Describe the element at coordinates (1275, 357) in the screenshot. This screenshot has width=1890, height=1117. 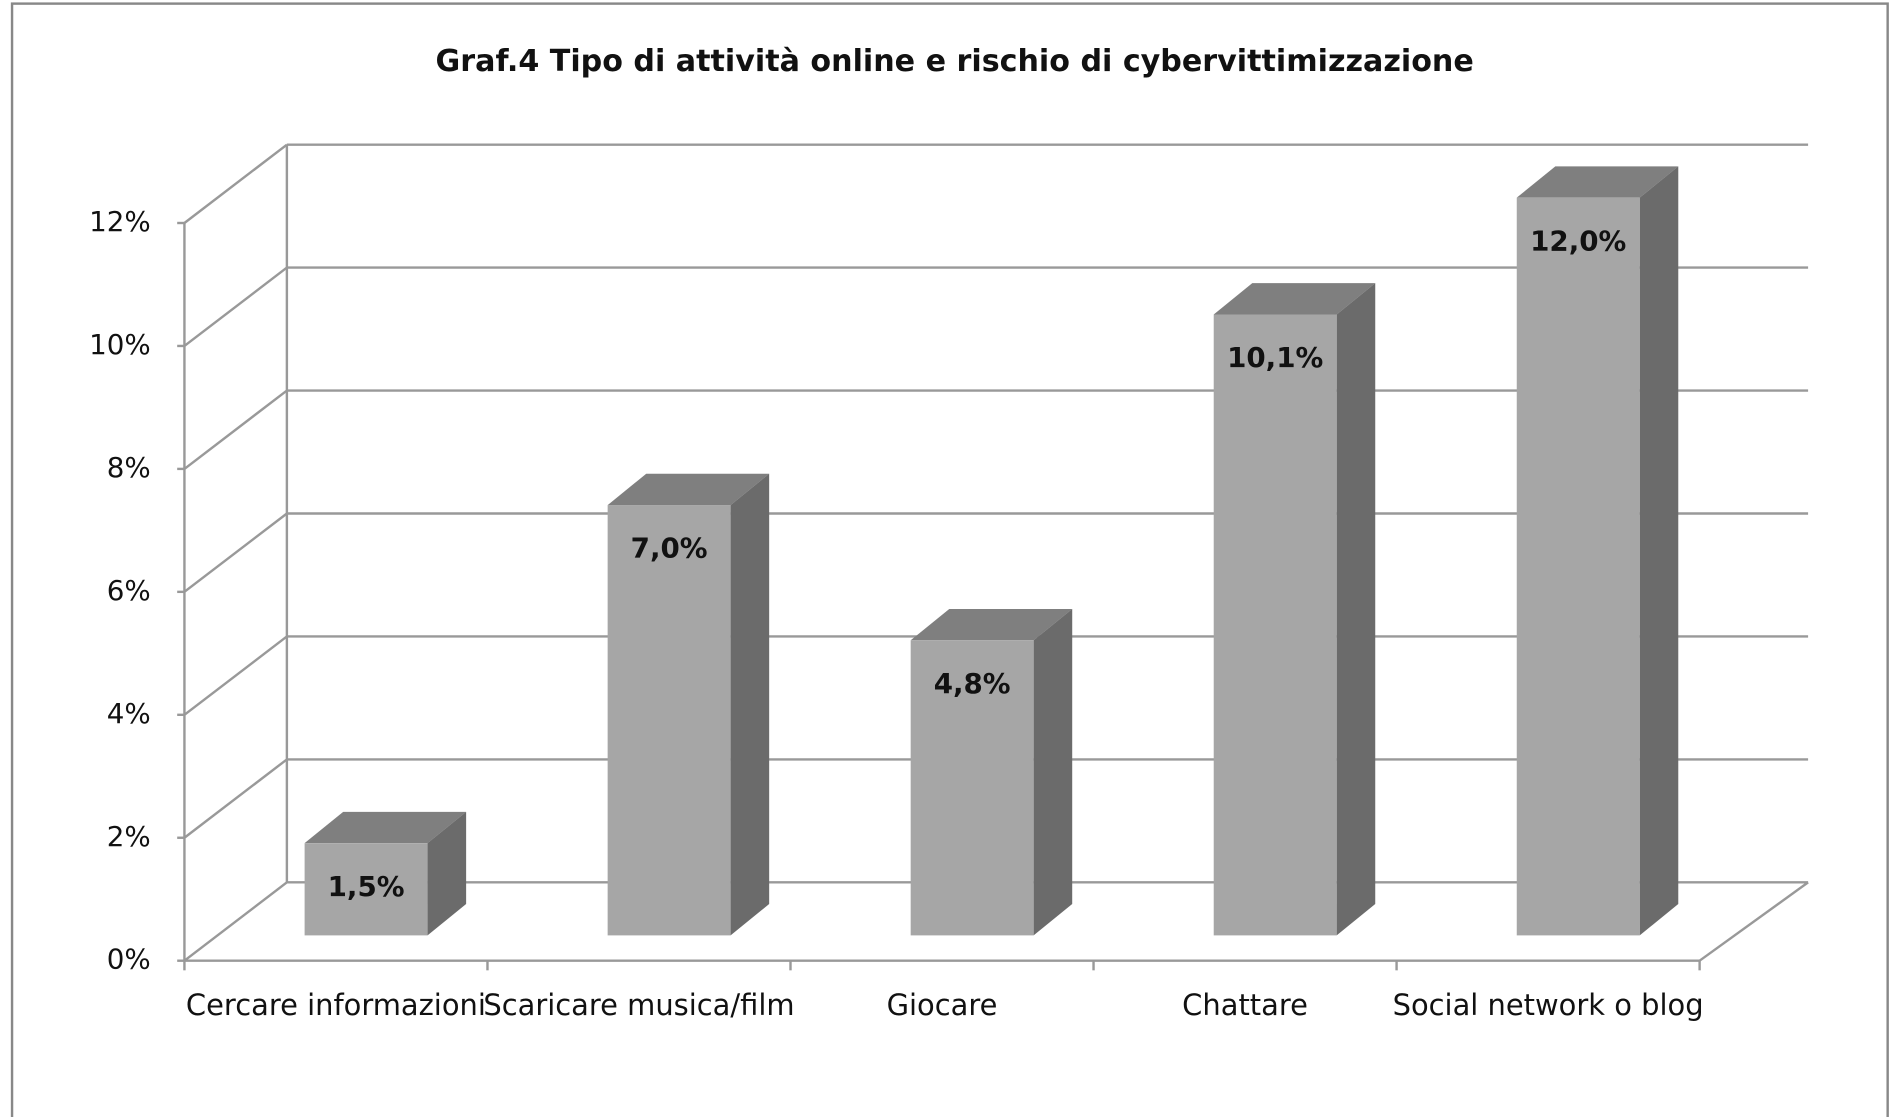
I see `value-label: 10,1%` at that location.